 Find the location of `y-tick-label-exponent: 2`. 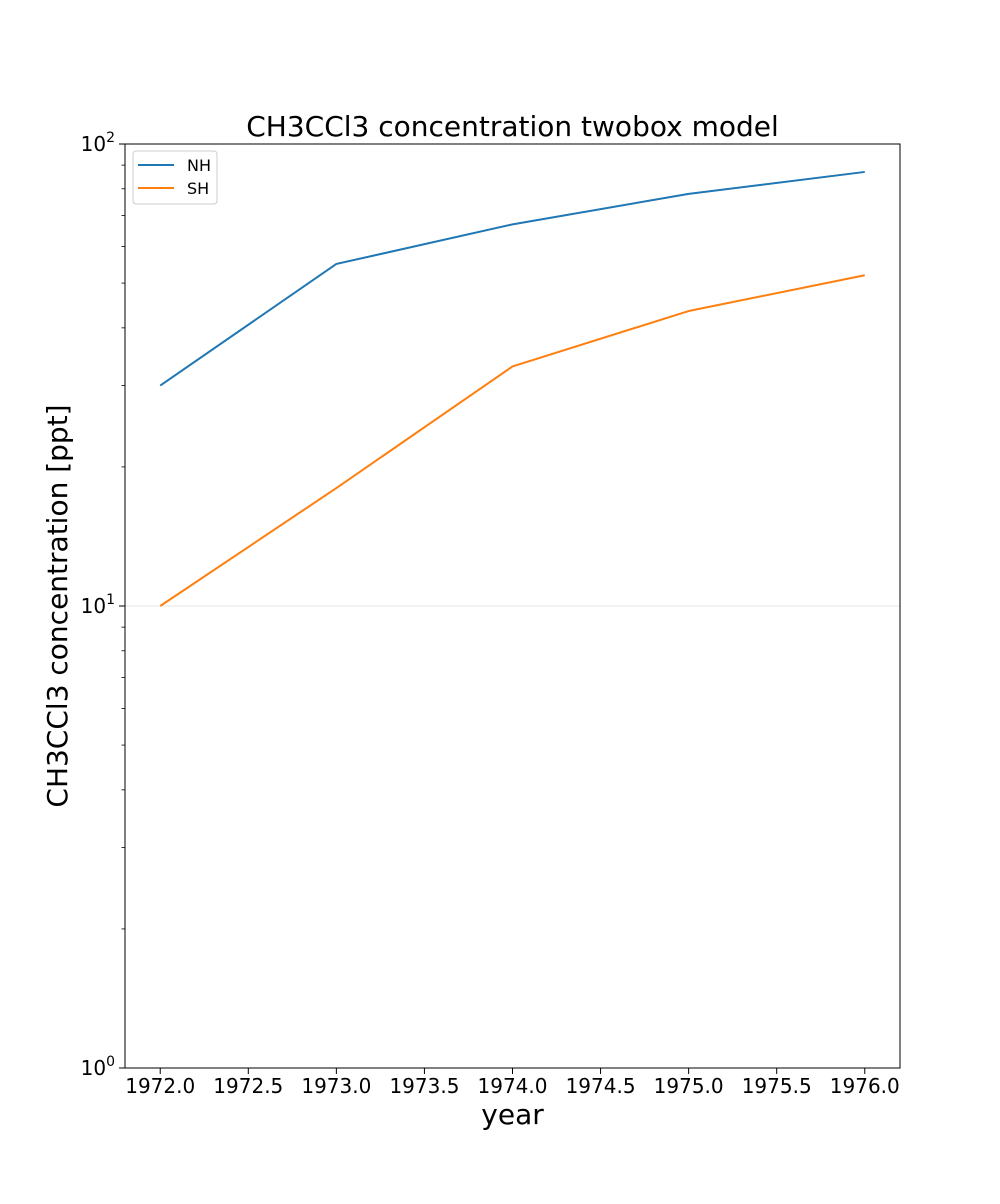

y-tick-label-exponent: 2 is located at coordinates (110, 138).